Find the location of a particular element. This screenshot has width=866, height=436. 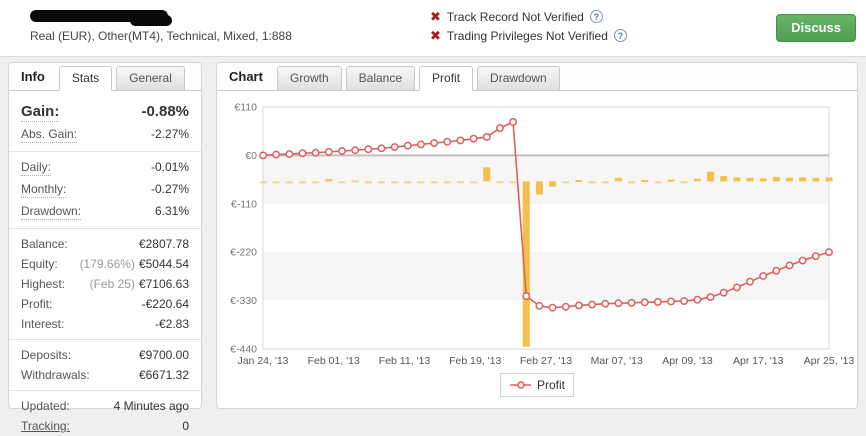

svg-text: Apr 17, '13 is located at coordinates (758, 361).